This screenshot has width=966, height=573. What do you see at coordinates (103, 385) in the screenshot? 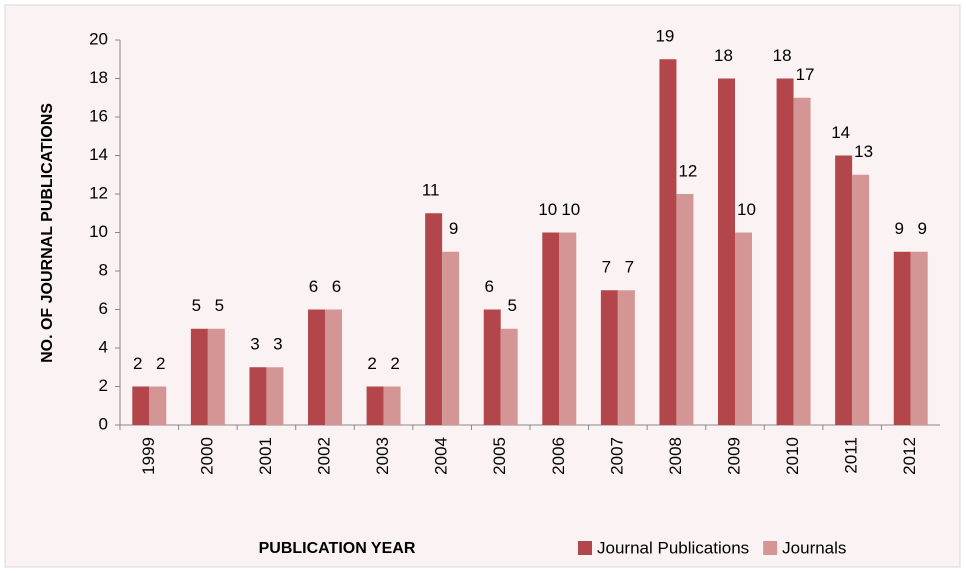
I see `y-tick-label: 2` at bounding box center [103, 385].